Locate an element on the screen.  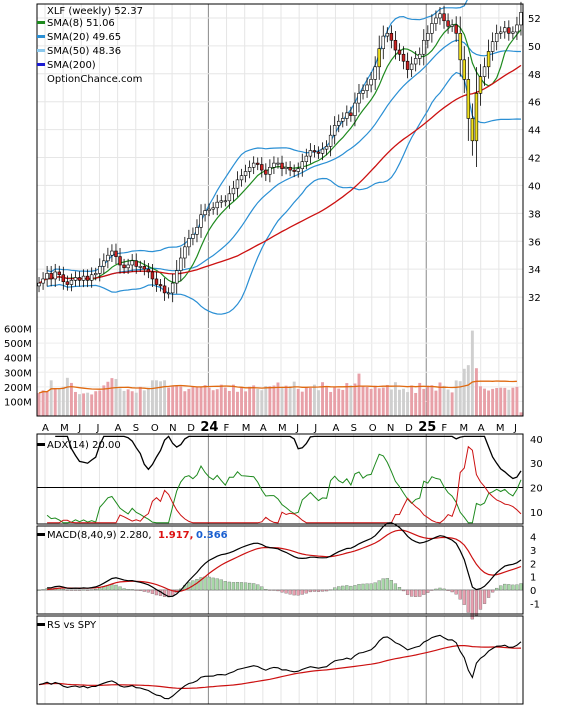
macd-legend: MACD(8,40,9) 2.280, 1.917, 0.366 is located at coordinates (132, 535).